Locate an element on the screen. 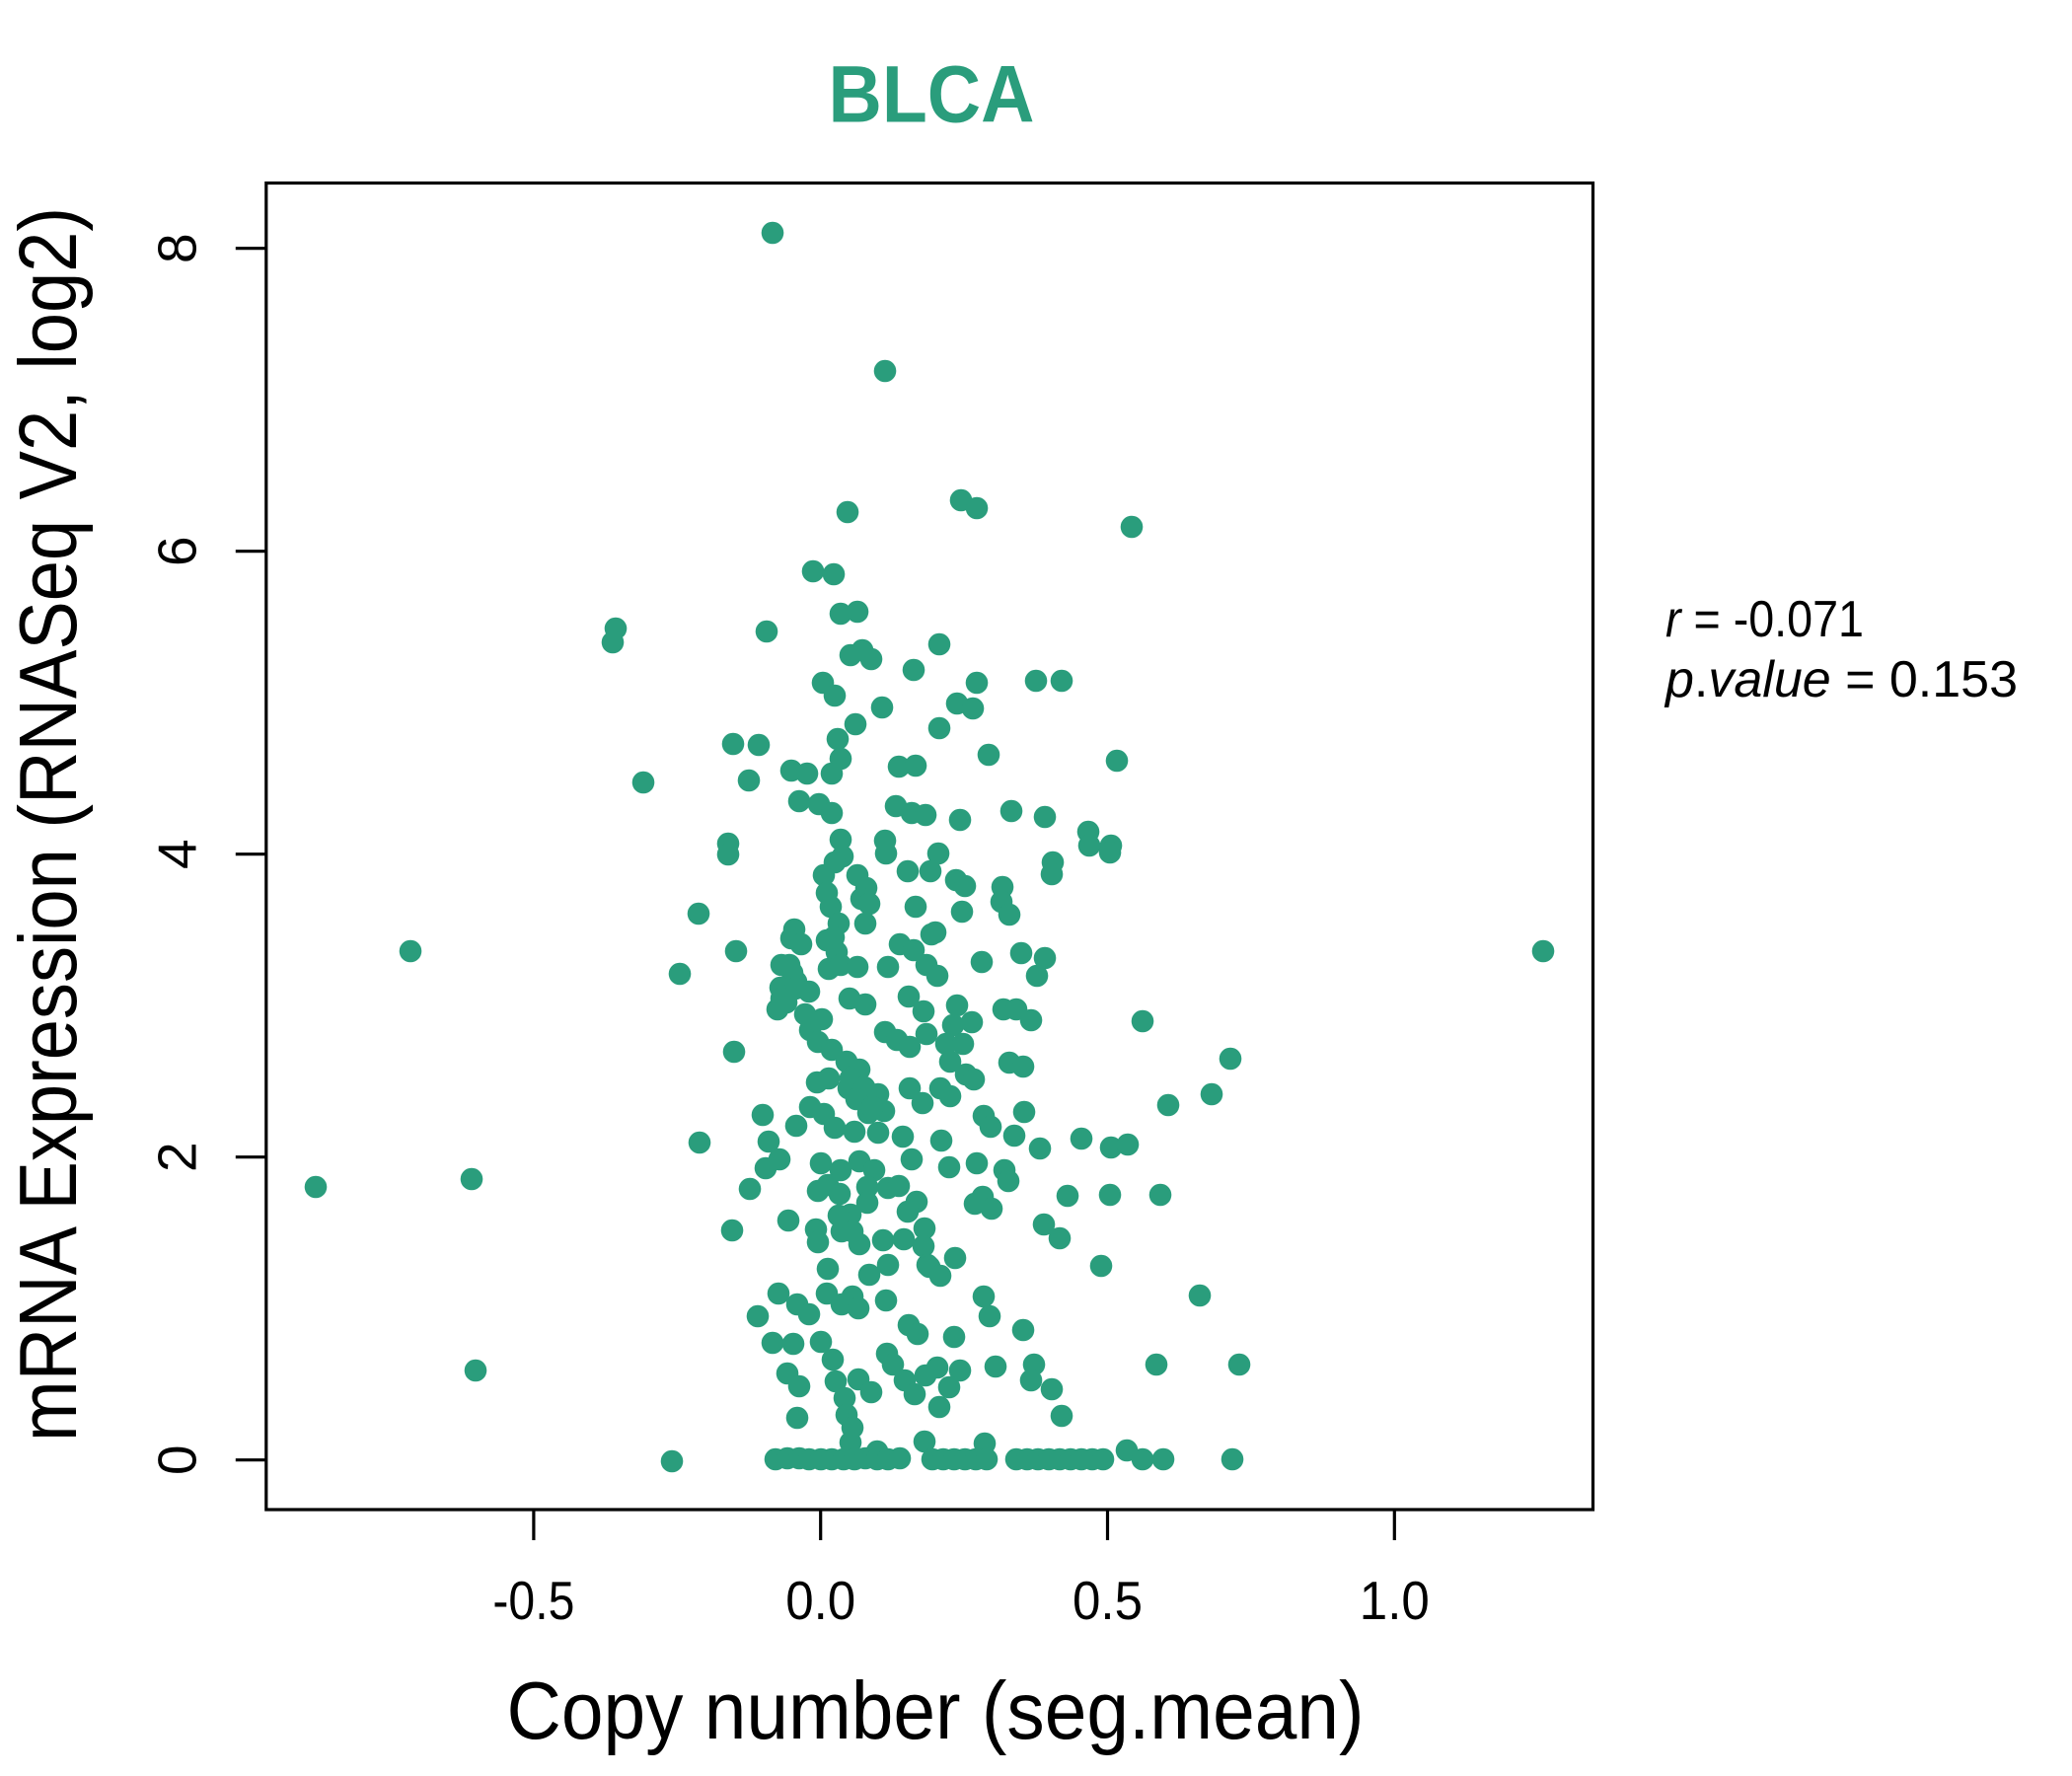 This screenshot has width=2072, height=1776. svg-text: 8 is located at coordinates (178, 248).